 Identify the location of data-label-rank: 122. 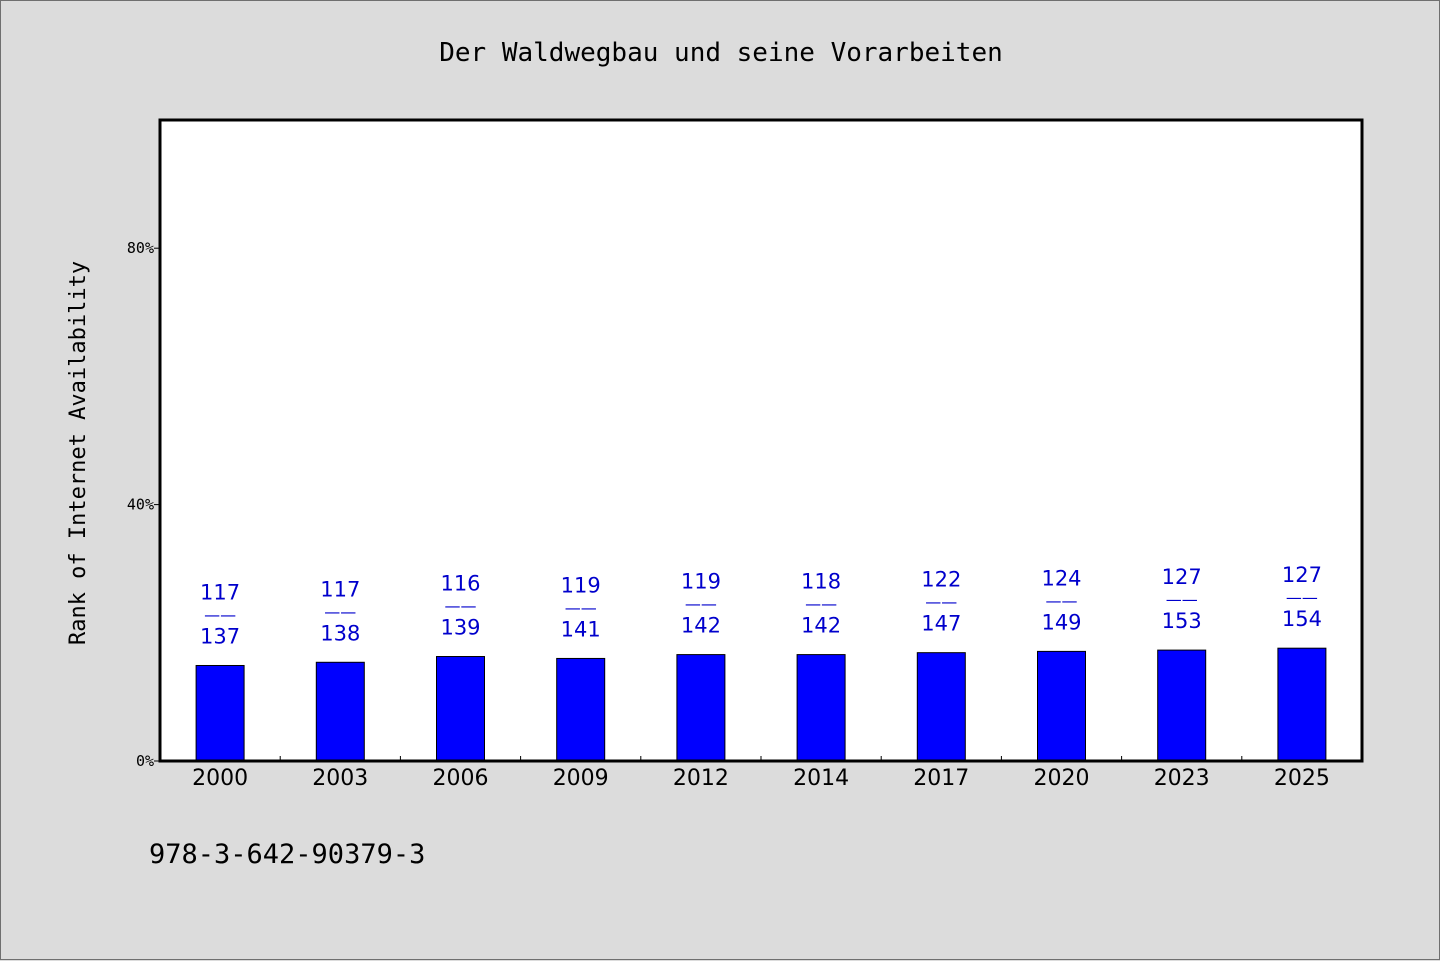
(941, 580).